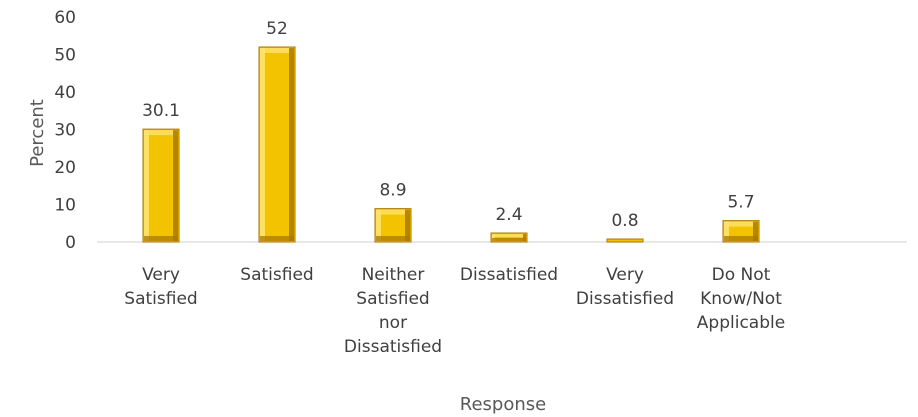 This screenshot has height=417, width=918. I want to click on data-label: 2.4, so click(508, 215).